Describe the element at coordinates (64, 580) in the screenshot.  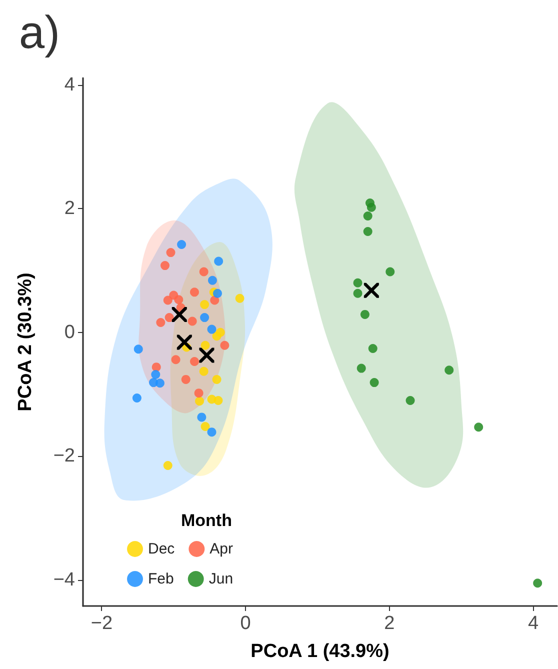
I see `y-tick-label: −4` at that location.